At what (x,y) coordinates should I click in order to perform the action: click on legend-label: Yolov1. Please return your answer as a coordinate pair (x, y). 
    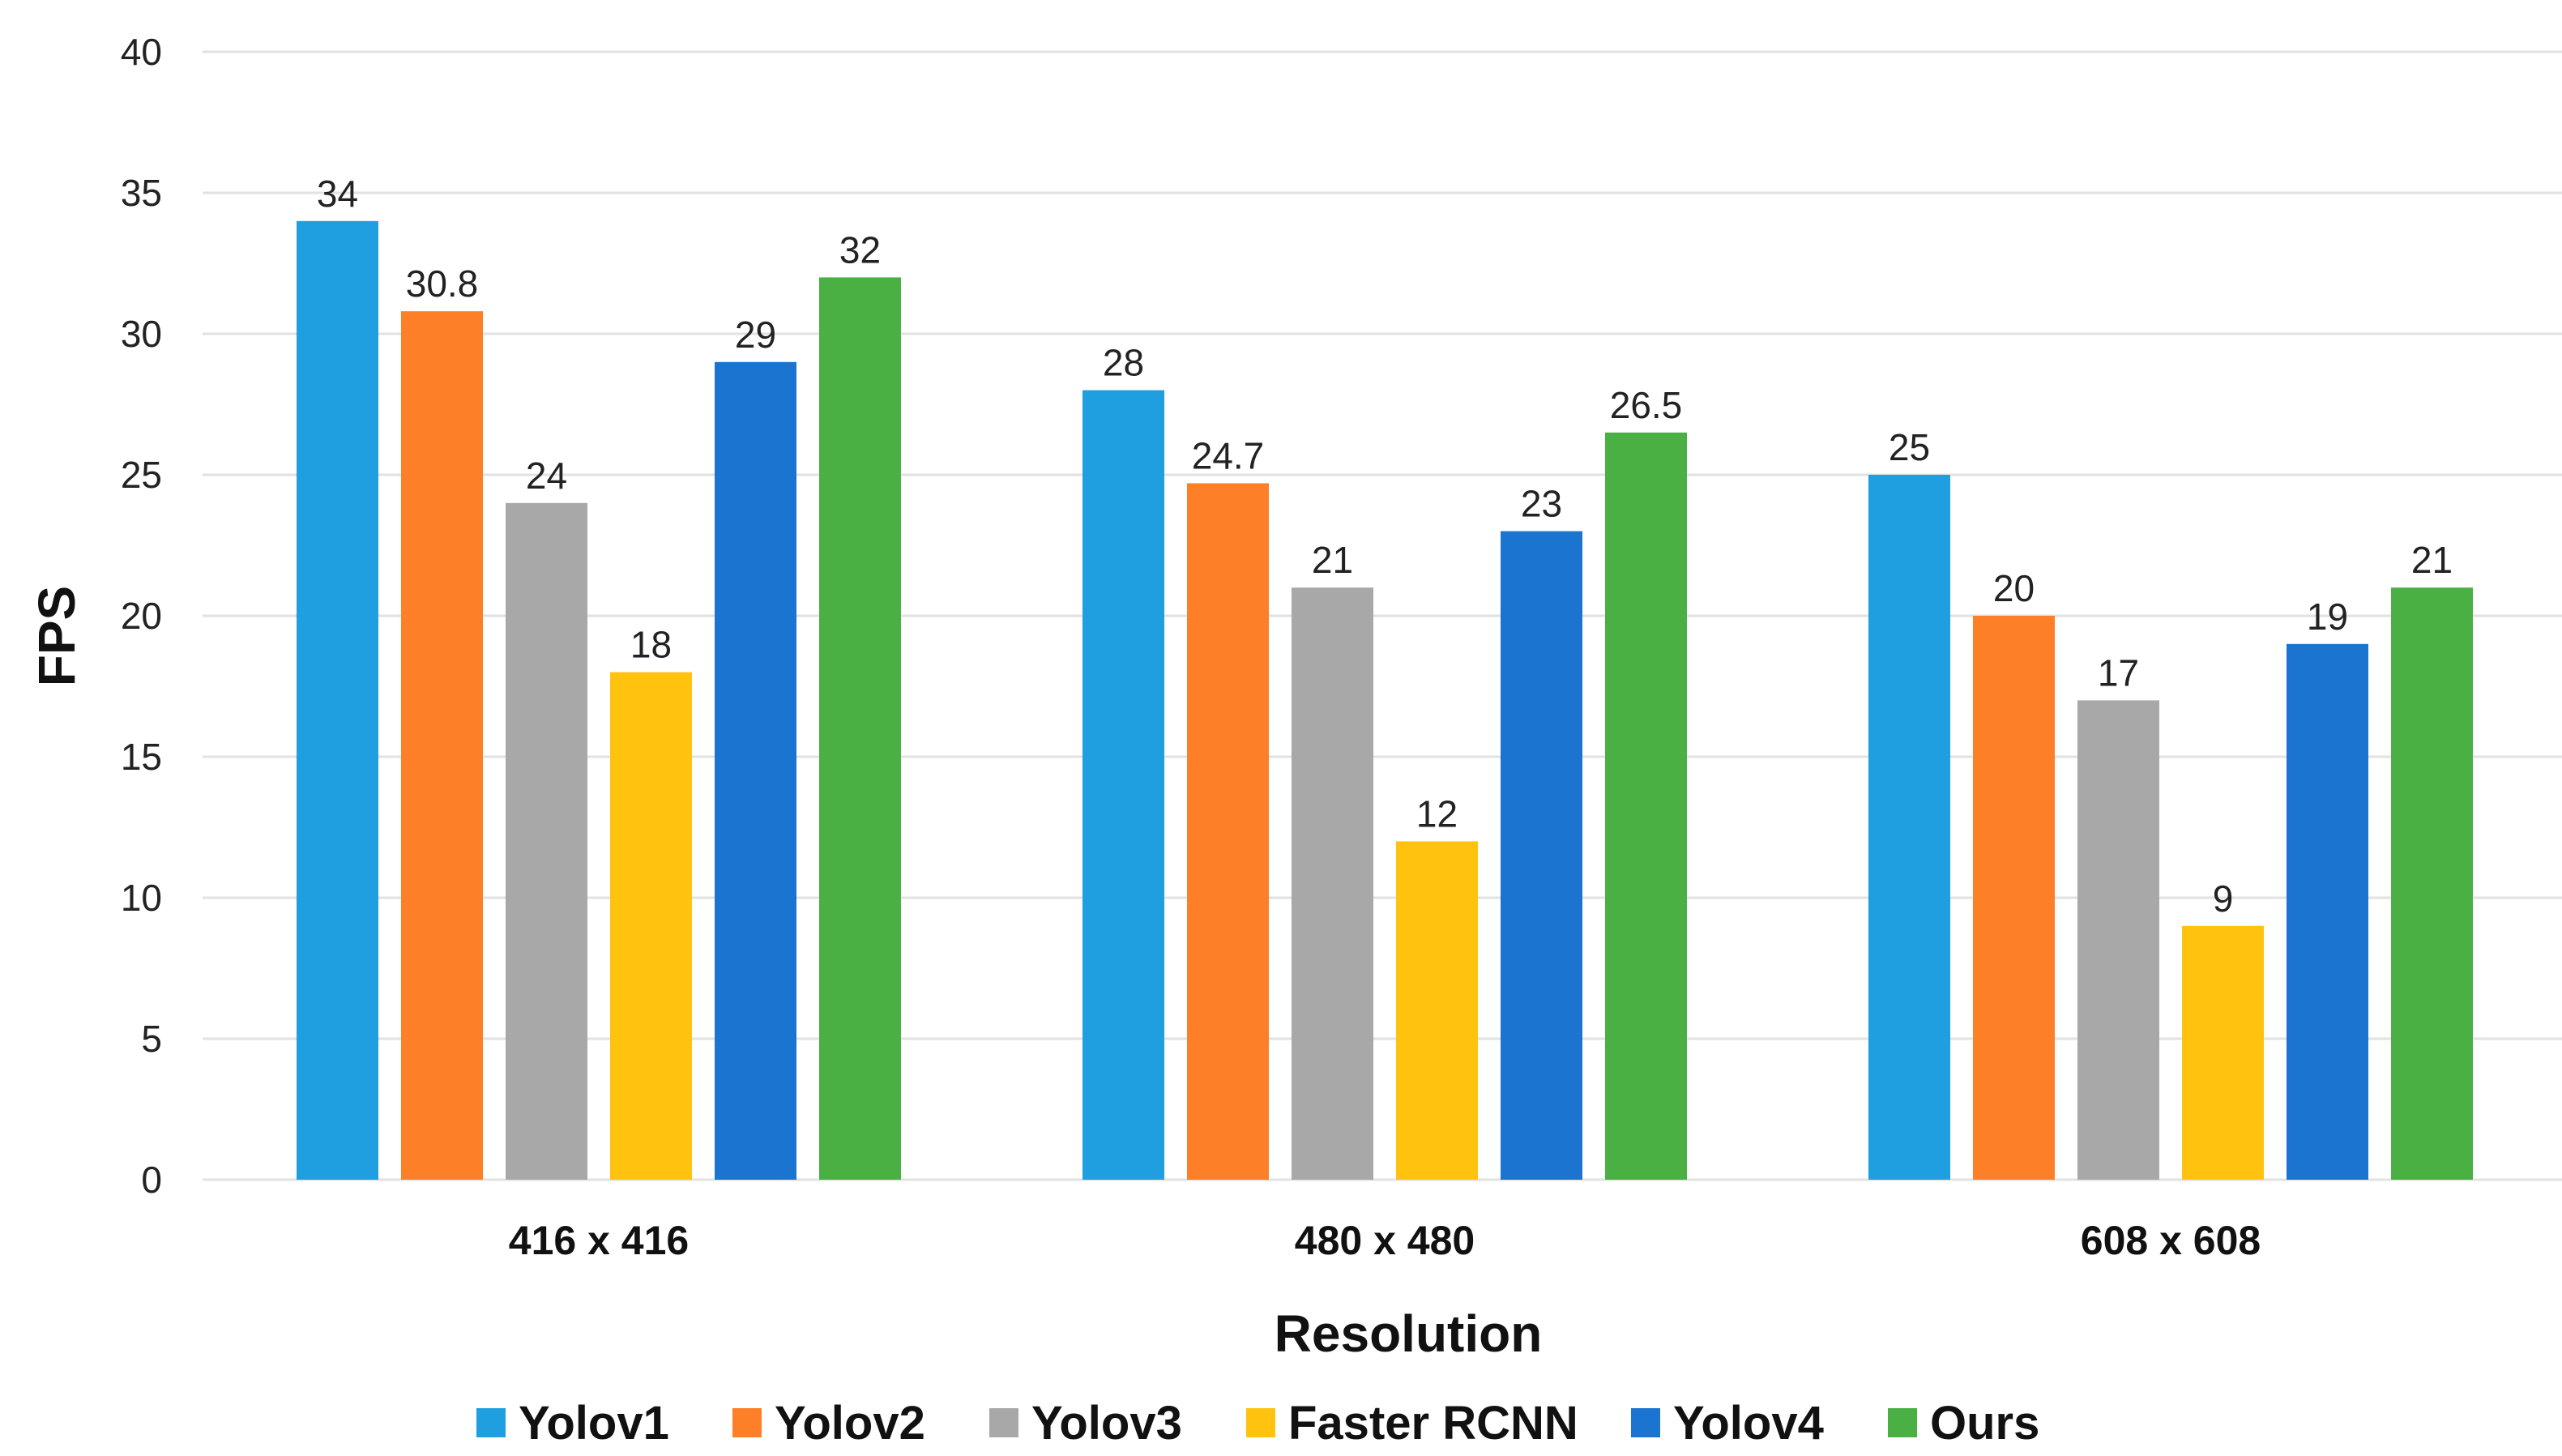
    Looking at the image, I should click on (594, 1424).